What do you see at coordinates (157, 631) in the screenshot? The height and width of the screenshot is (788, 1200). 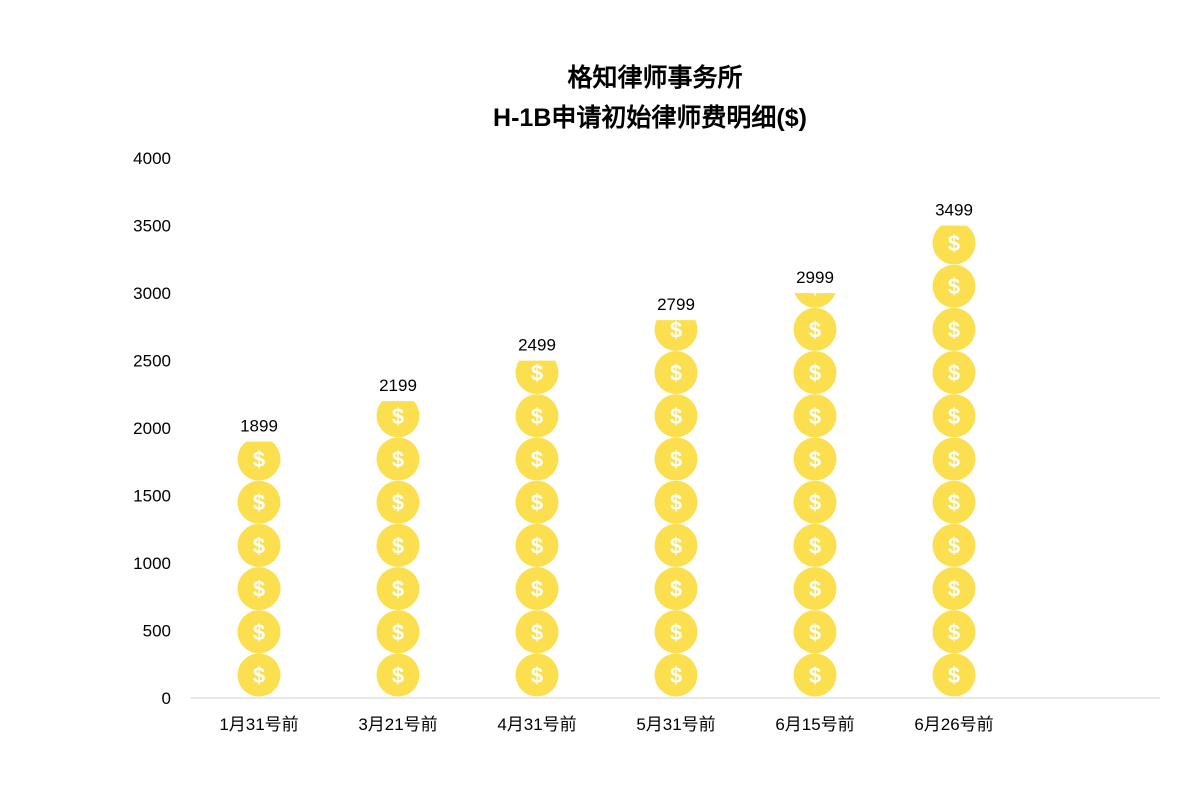 I see `y-tick-label: 500` at bounding box center [157, 631].